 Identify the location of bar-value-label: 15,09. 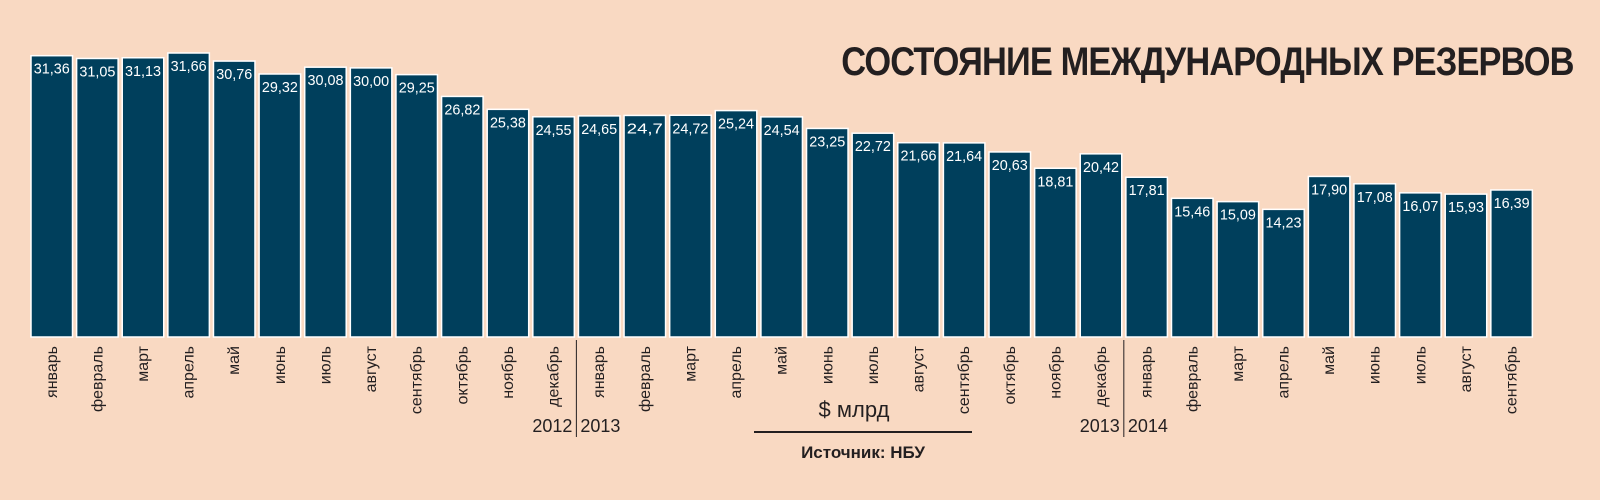
(1238, 215).